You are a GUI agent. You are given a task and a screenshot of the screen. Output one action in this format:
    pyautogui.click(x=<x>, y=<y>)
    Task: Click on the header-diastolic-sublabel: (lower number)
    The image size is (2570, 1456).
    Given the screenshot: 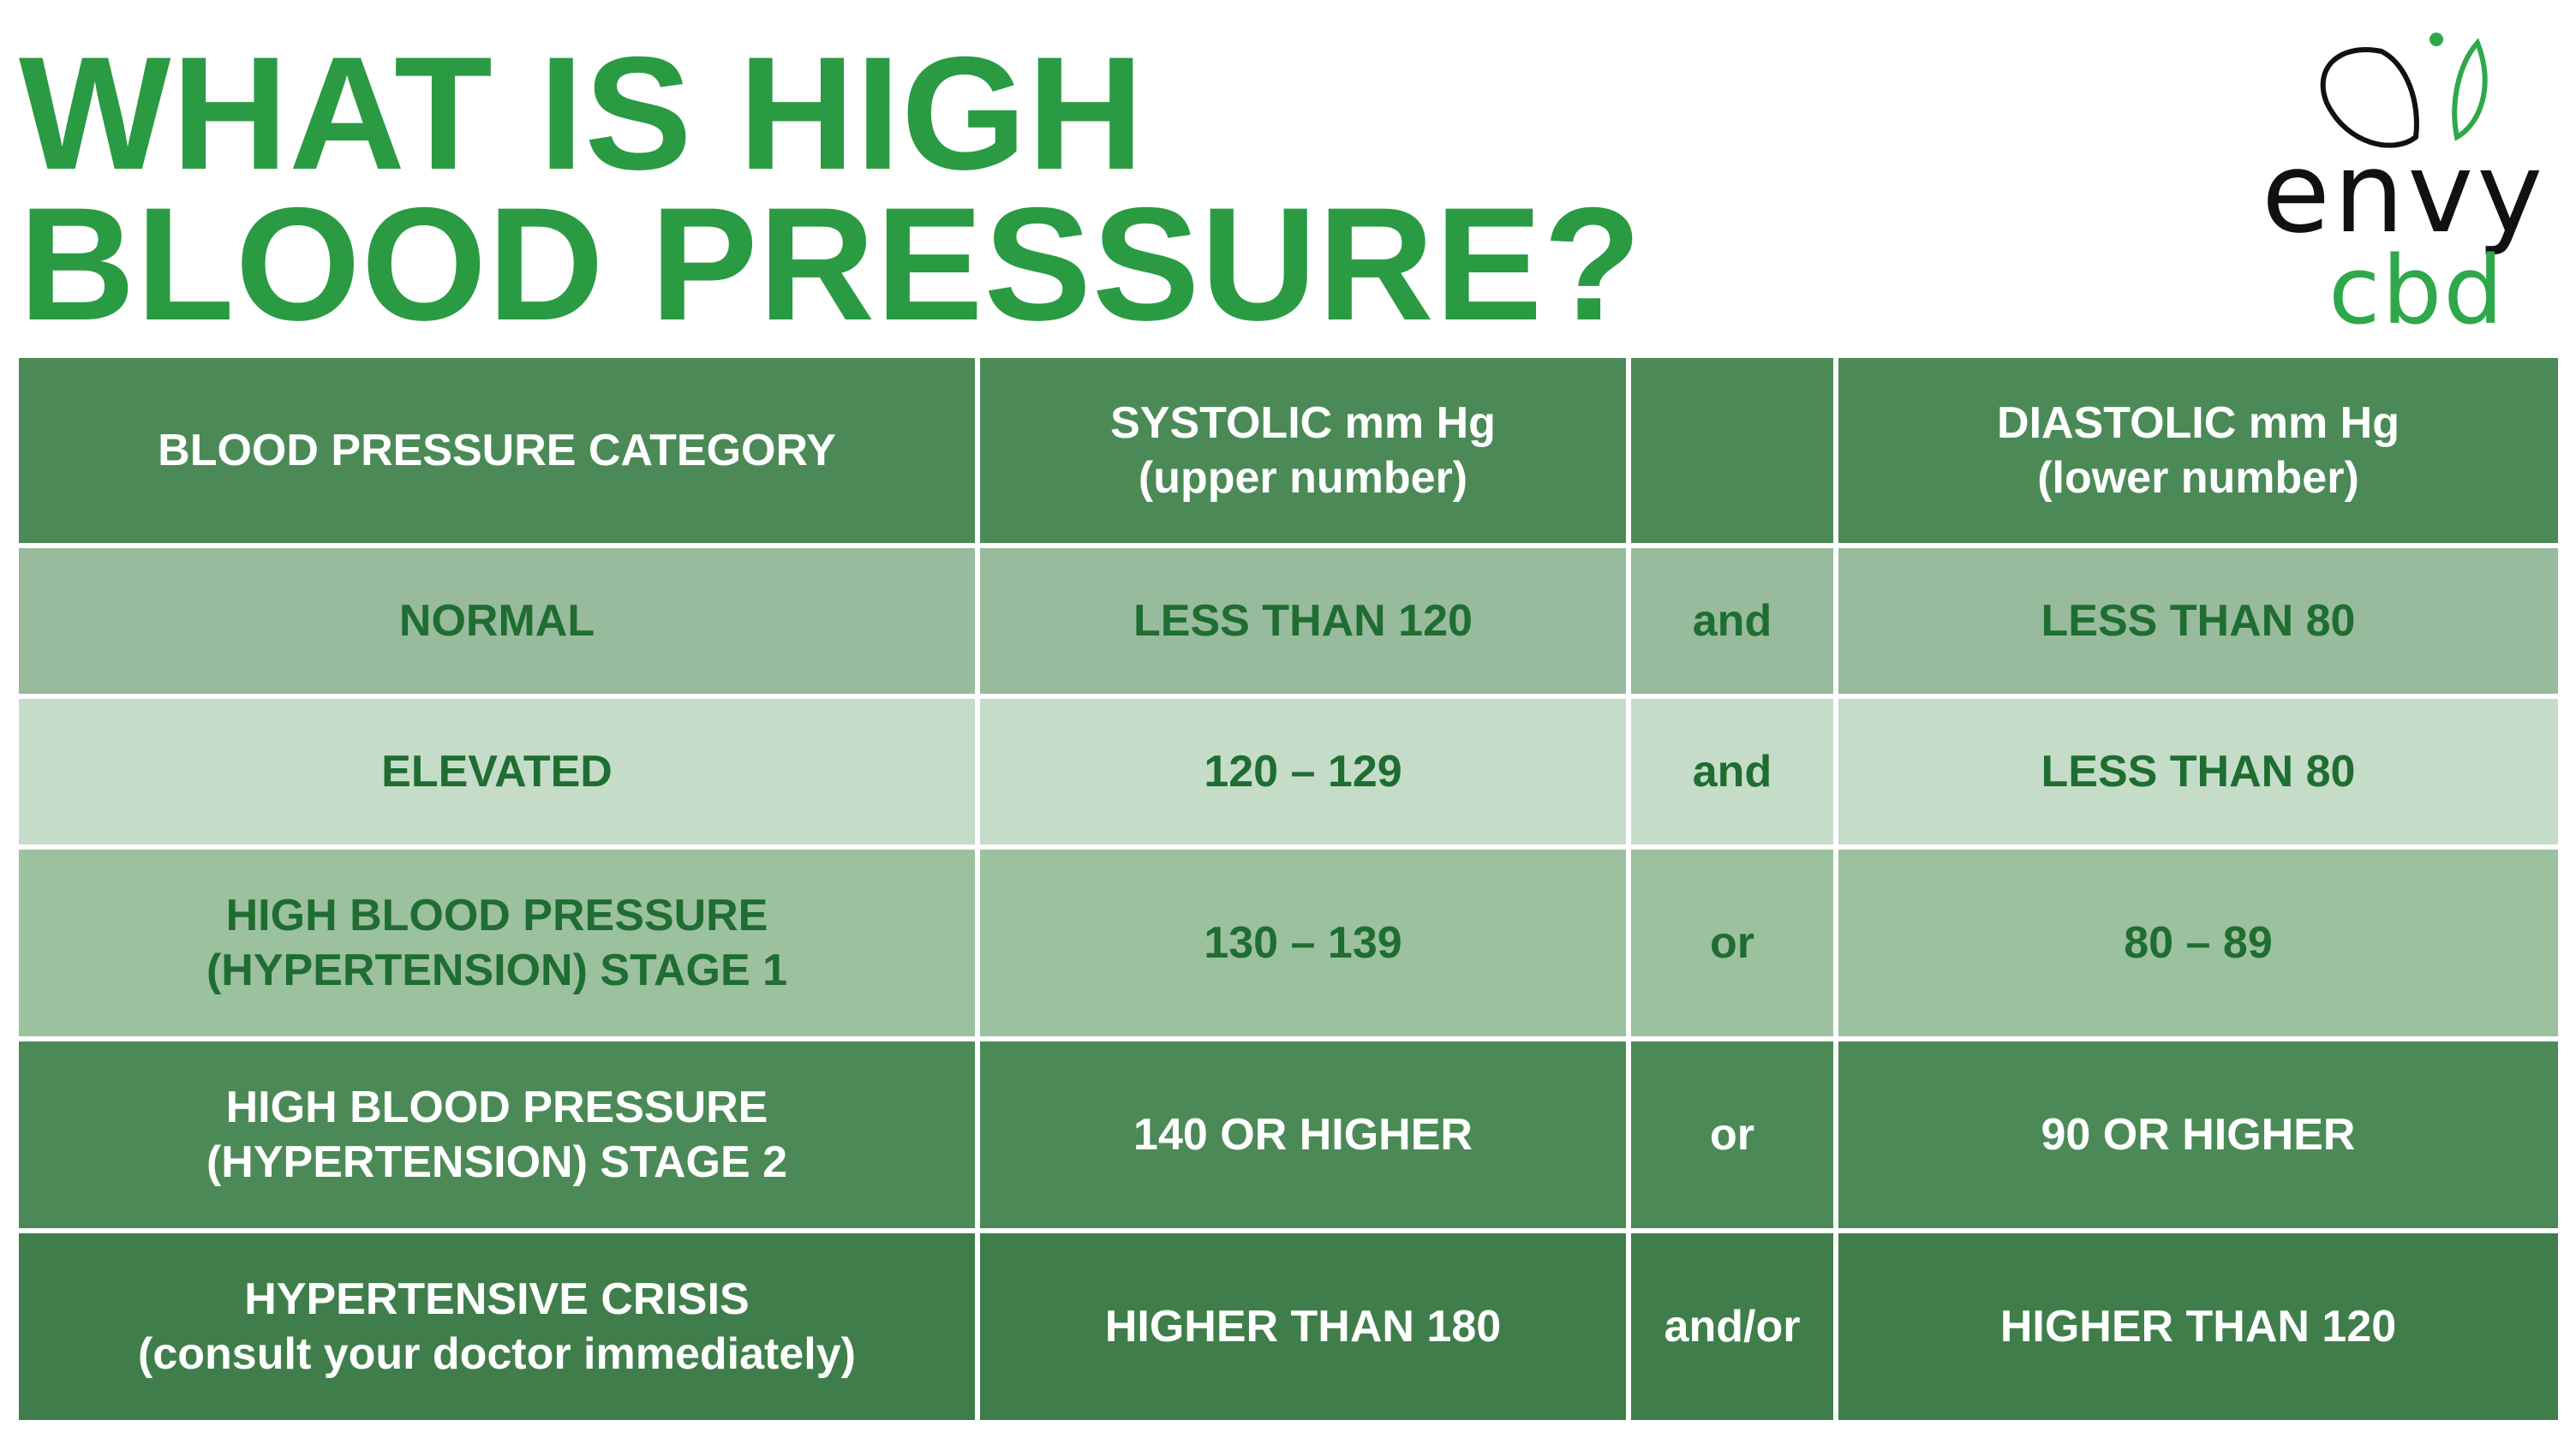 What is the action you would take?
    pyautogui.click(x=2198, y=478)
    